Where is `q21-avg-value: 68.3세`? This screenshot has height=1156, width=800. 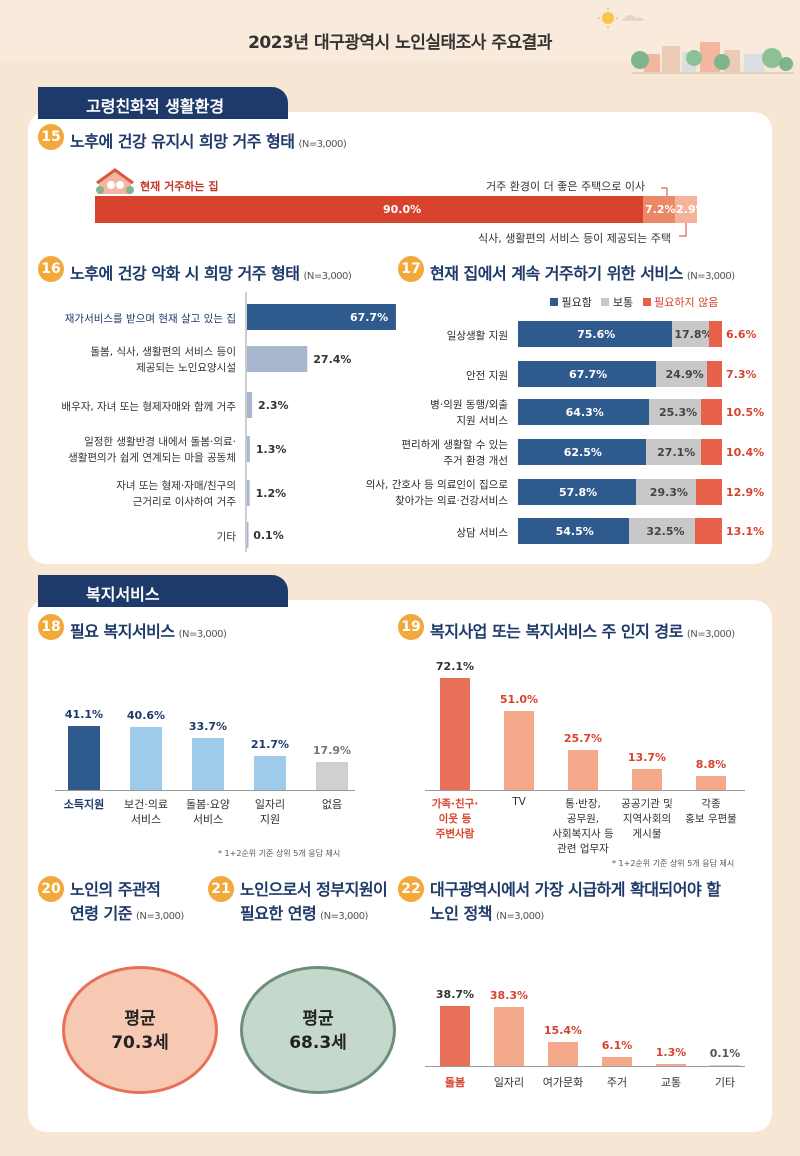 q21-avg-value: 68.3세 is located at coordinates (318, 1043).